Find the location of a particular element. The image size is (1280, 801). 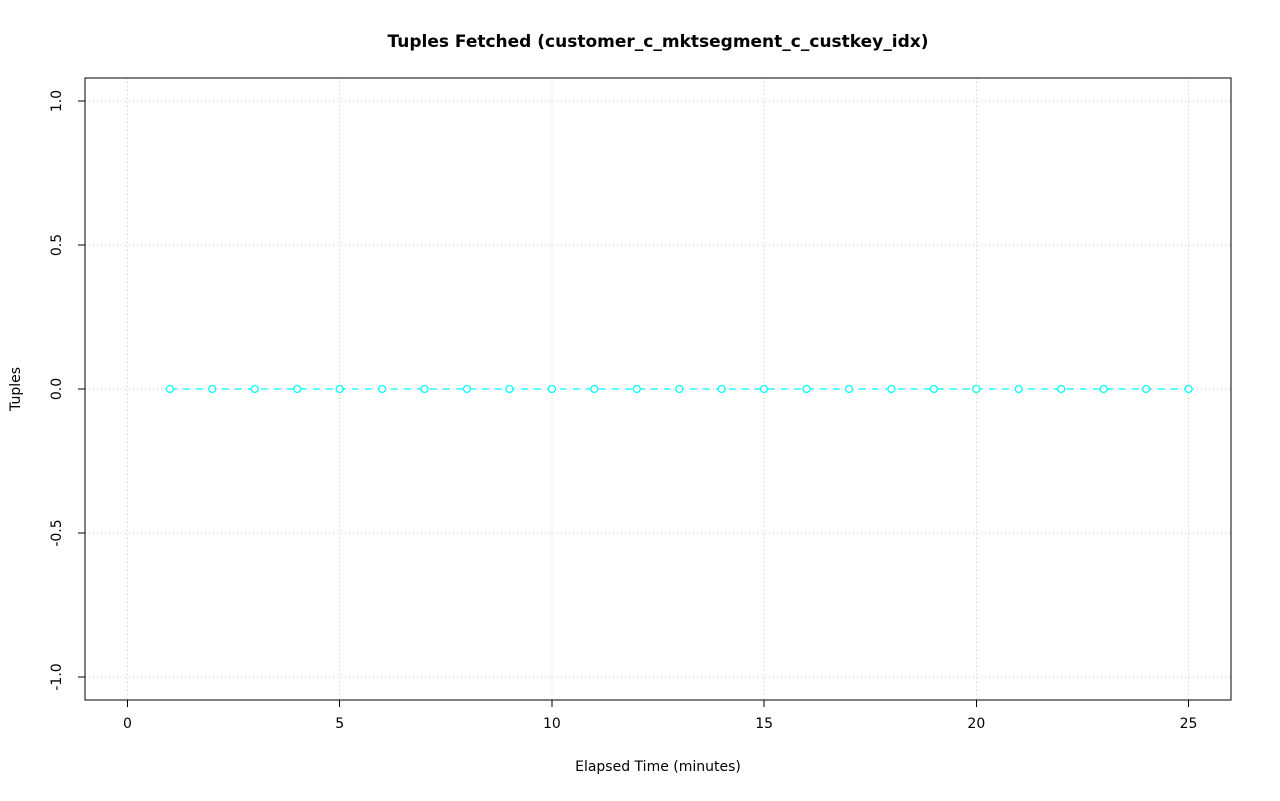

y-tick-label: 0.5 is located at coordinates (57, 245).